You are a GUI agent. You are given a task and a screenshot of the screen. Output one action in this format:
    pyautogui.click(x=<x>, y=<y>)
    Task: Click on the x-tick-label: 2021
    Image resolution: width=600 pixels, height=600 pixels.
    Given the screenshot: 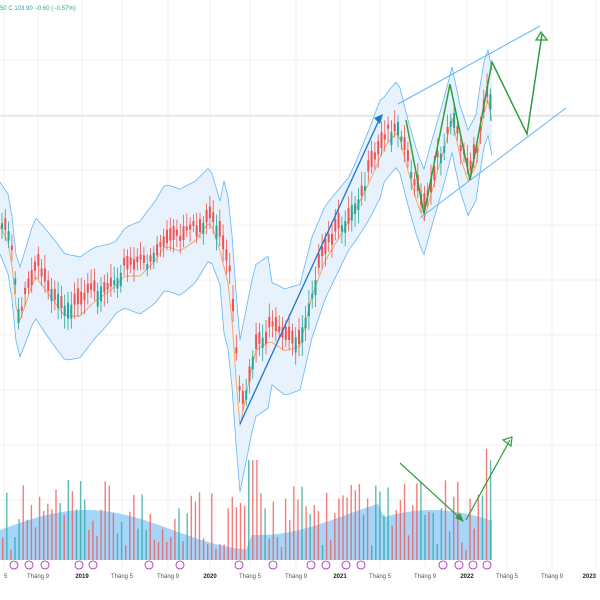 What is the action you would take?
    pyautogui.click(x=340, y=577)
    